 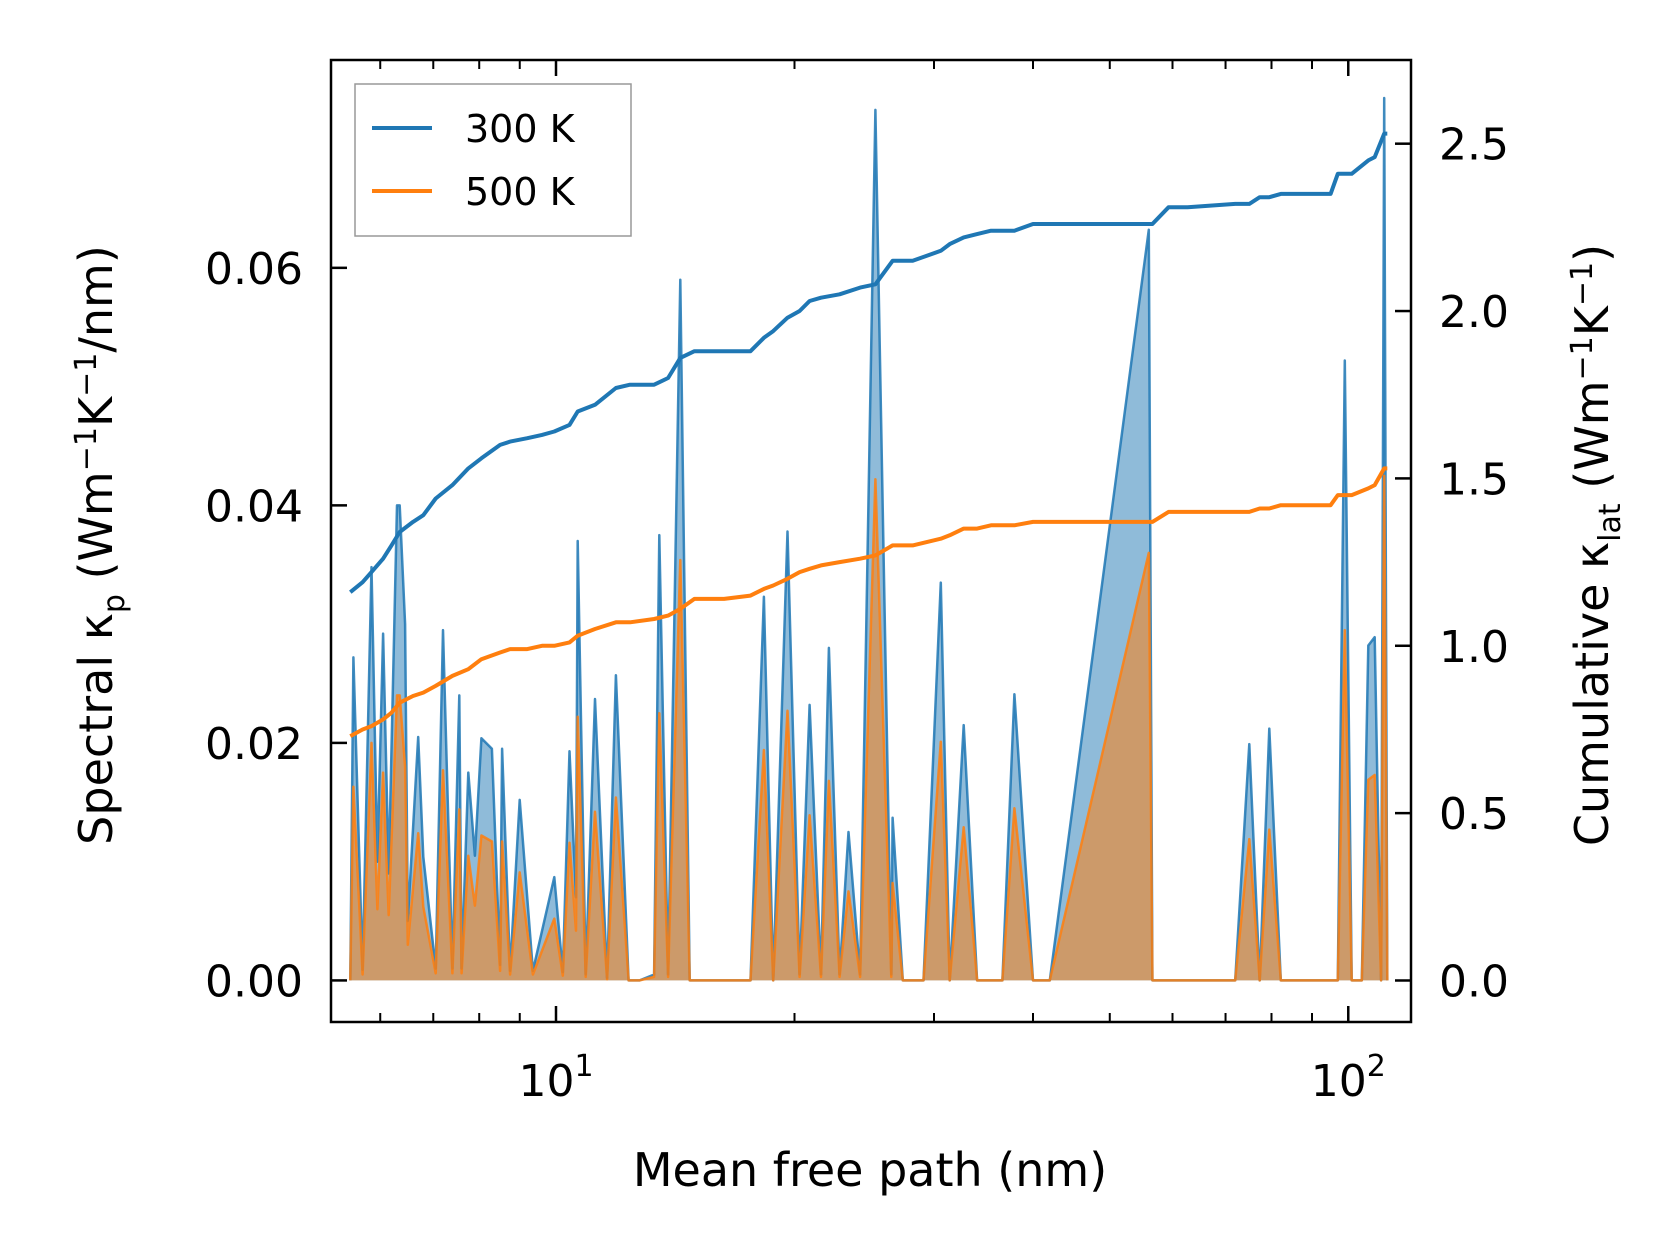 What do you see at coordinates (86, 375) in the screenshot?
I see `y-left-title-sup2: −1` at bounding box center [86, 375].